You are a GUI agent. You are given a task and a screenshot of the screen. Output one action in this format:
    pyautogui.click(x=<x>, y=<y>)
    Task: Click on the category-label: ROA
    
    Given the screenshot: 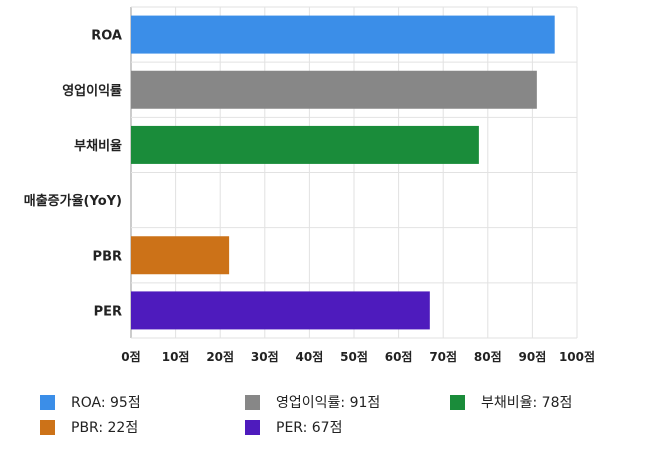 What is the action you would take?
    pyautogui.click(x=106, y=36)
    